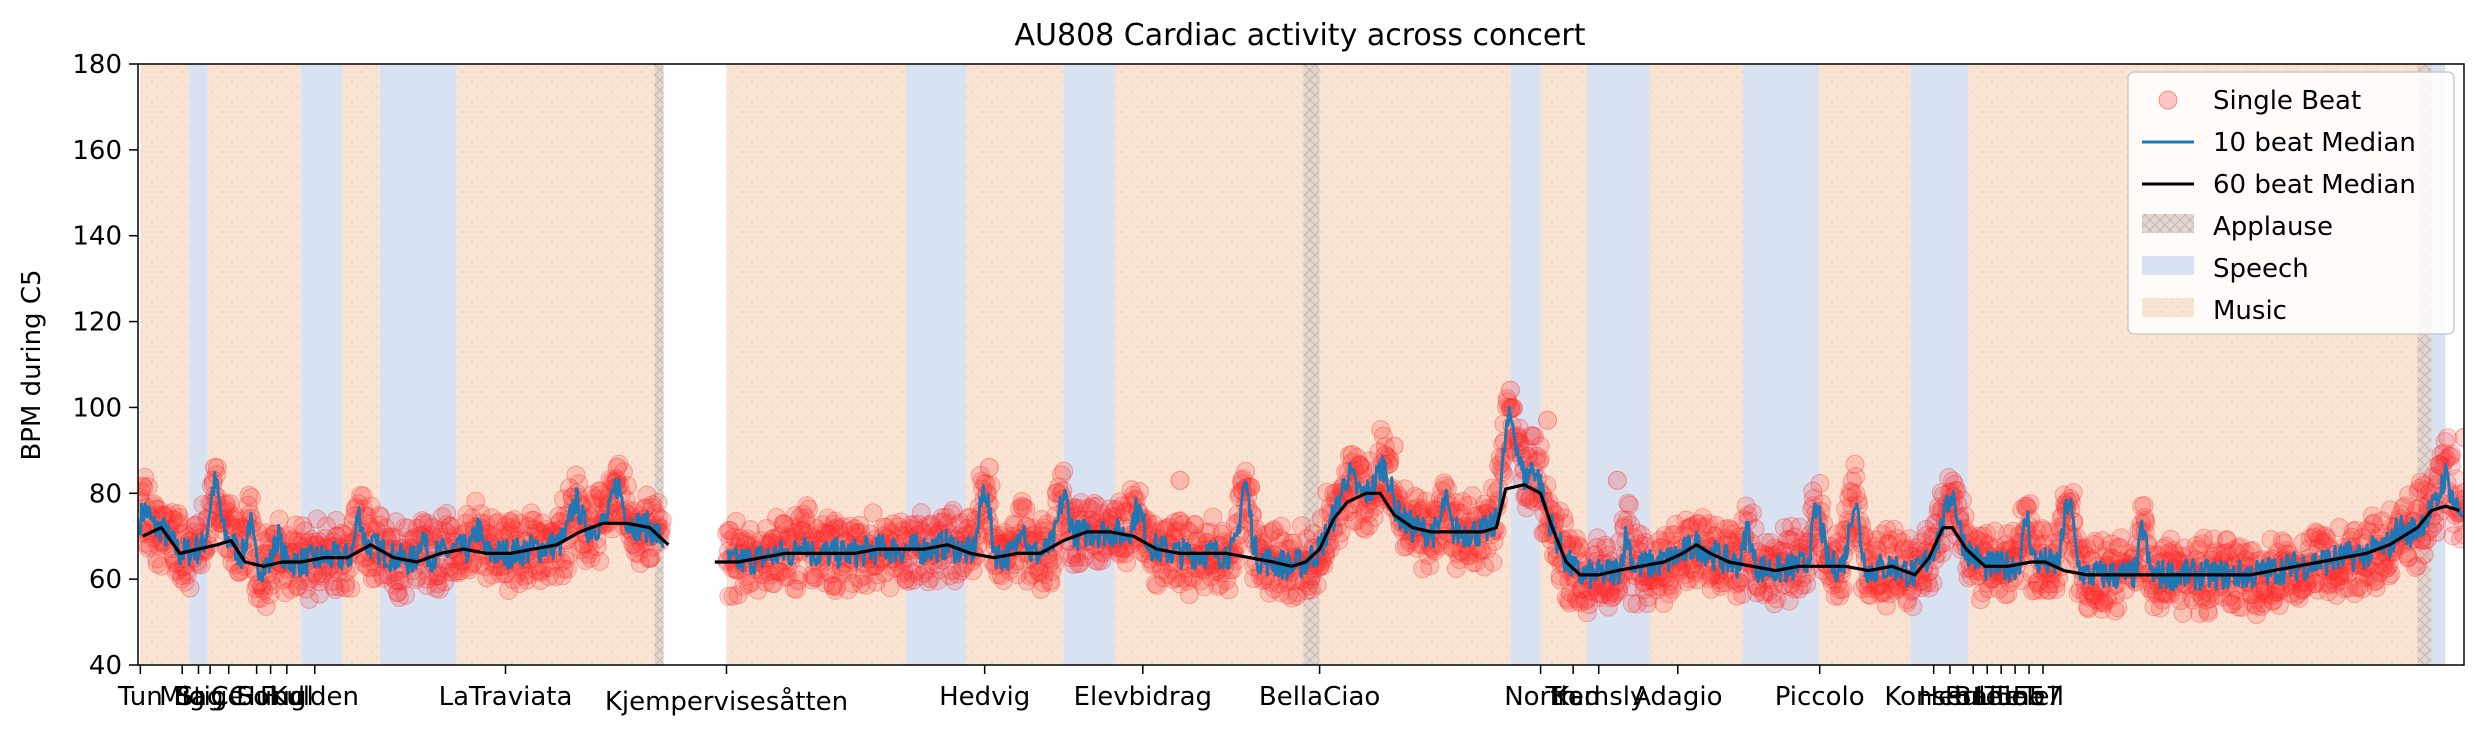  I want to click on x-tick-label-12: Elevbidrag, so click(1143, 697).